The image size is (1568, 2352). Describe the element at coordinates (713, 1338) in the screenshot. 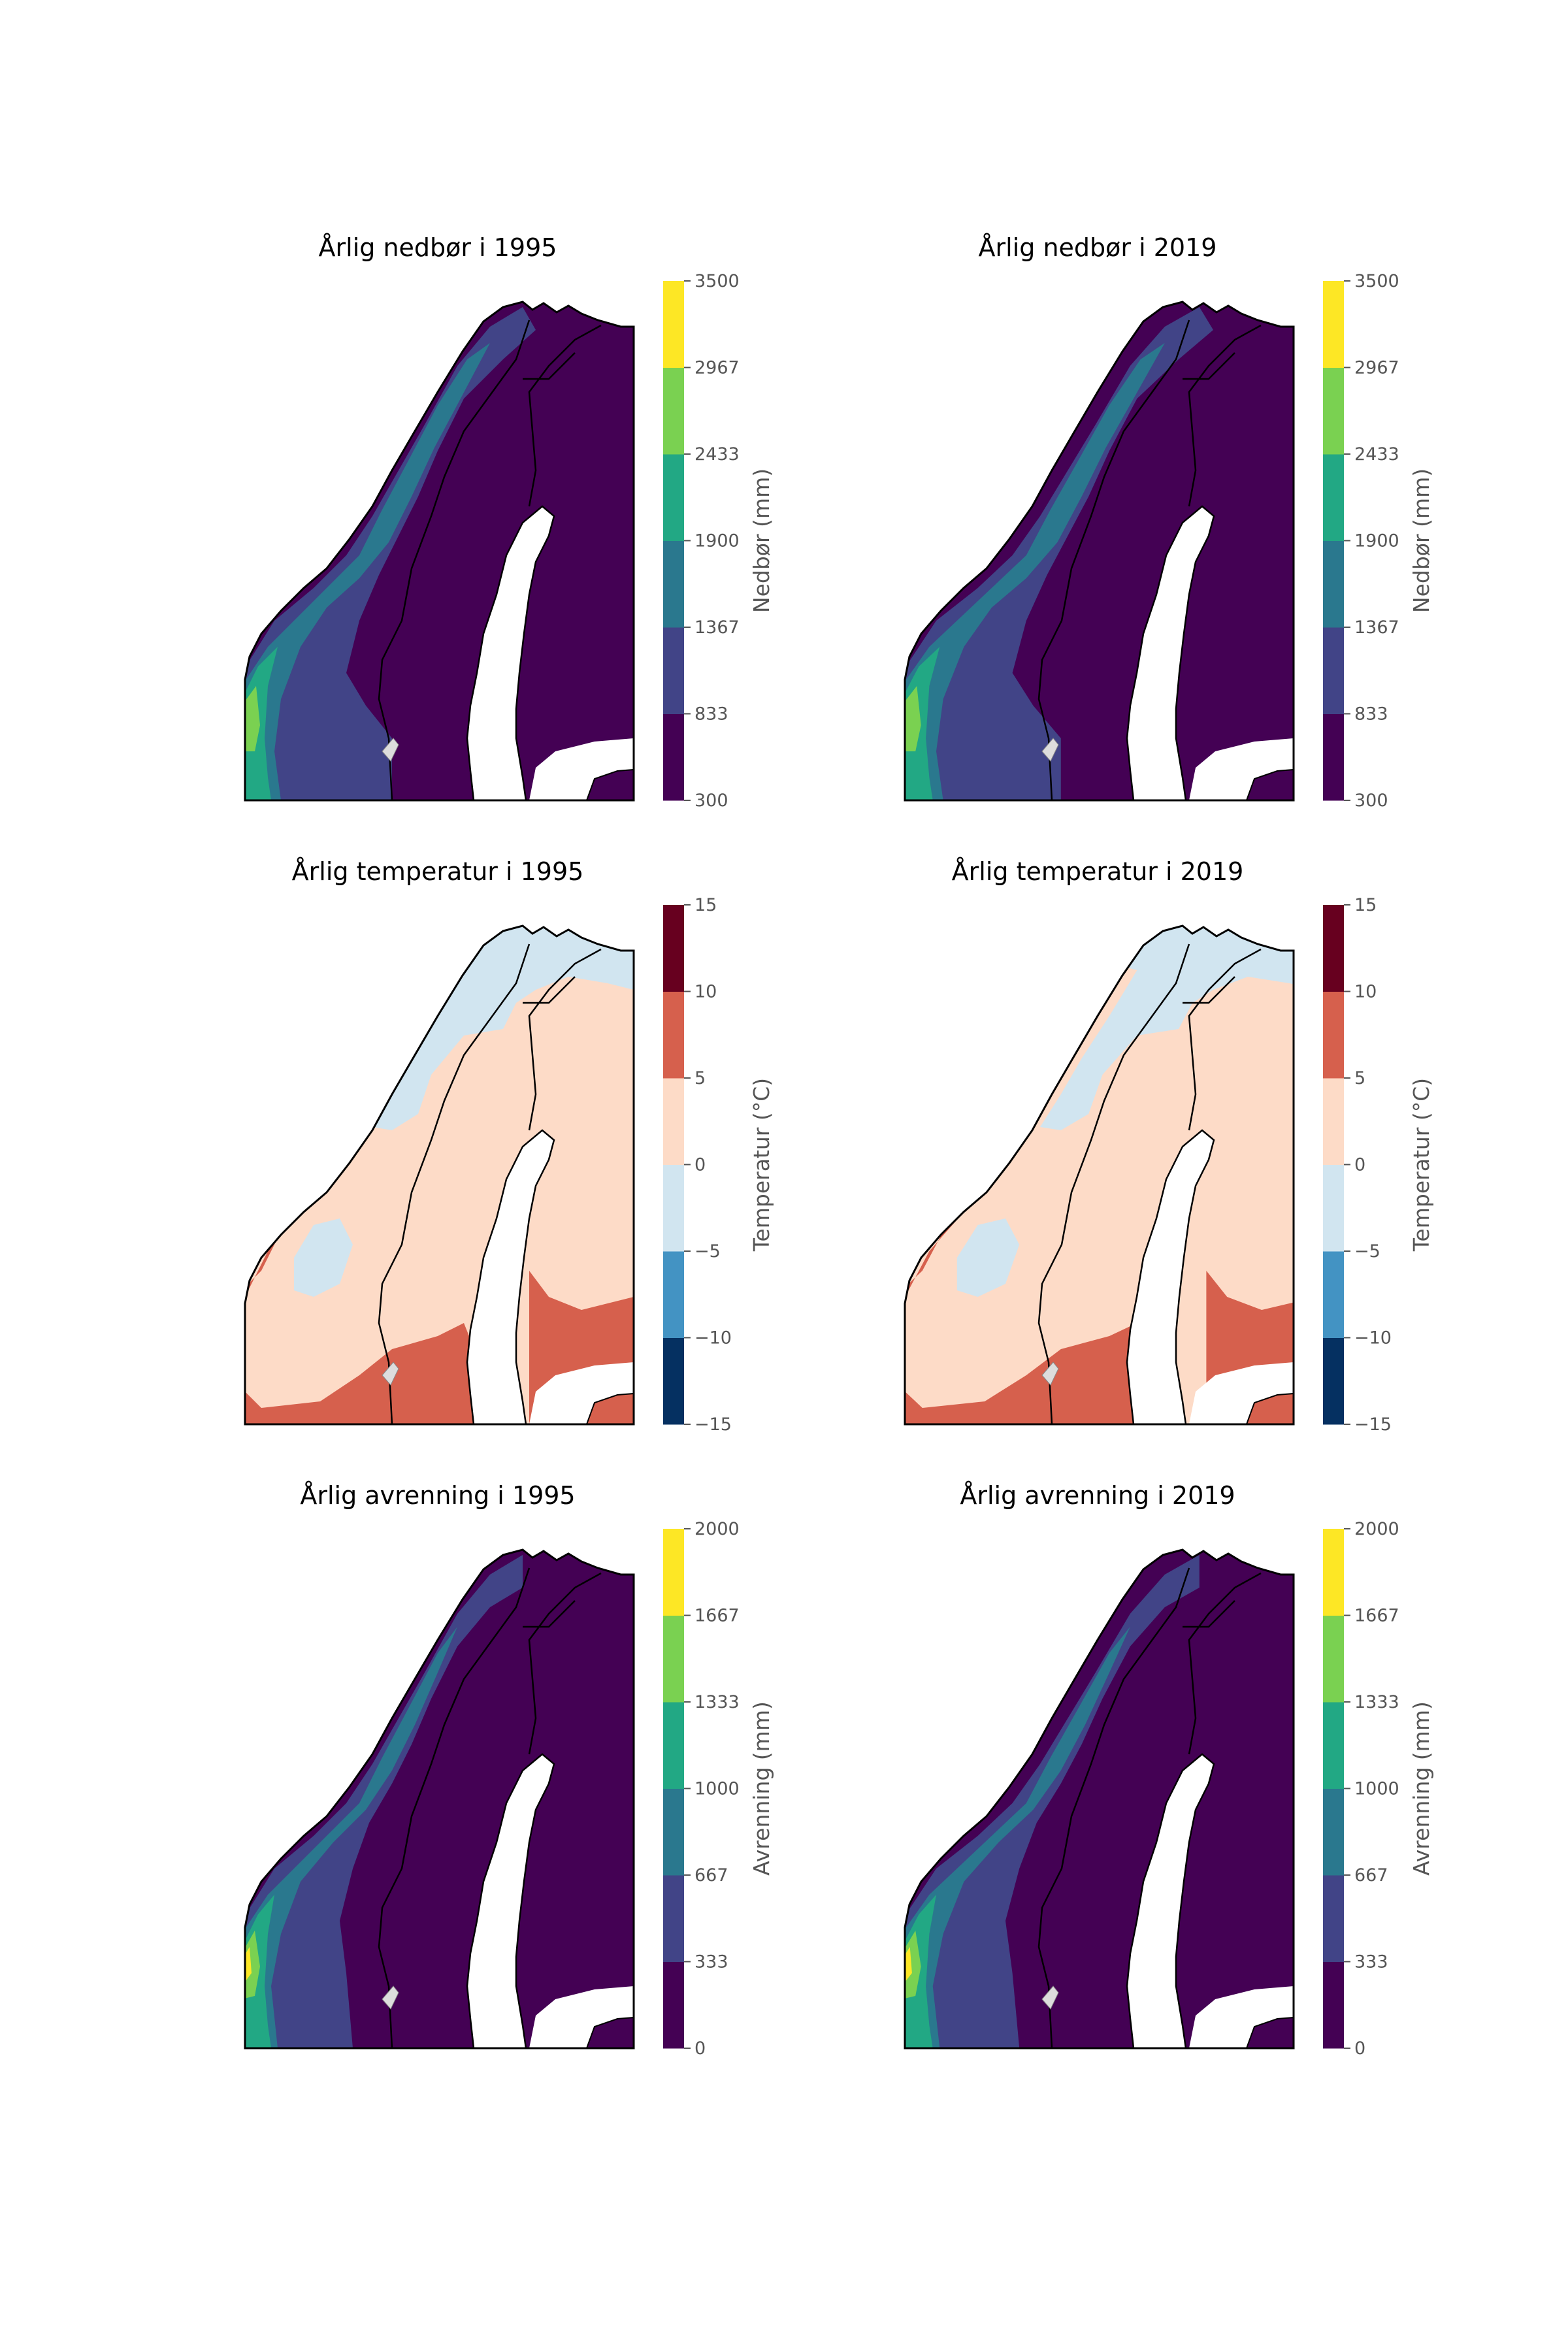

I see `colorbar-tick-label: −10` at that location.